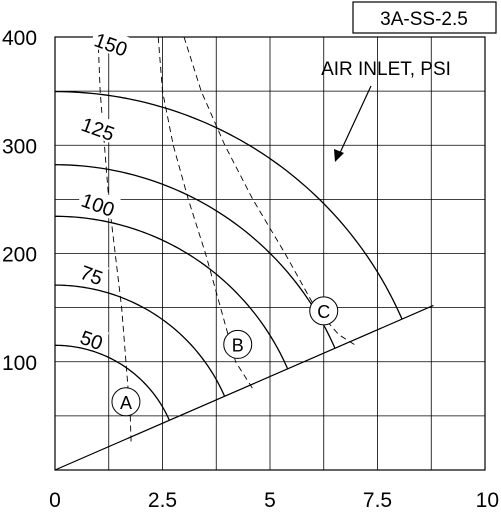  I want to click on badge-circle-B, so click(238, 344).